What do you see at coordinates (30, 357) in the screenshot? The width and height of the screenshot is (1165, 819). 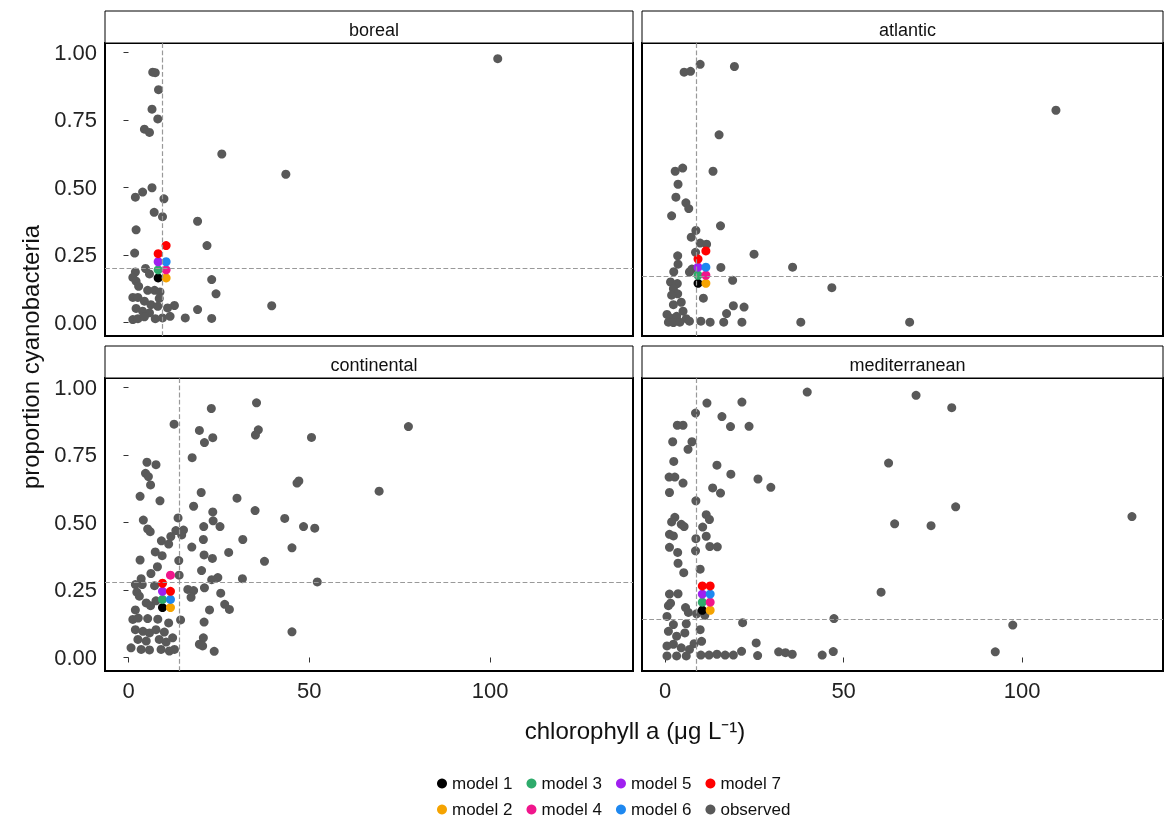 I see `y-axis-title: proportion cyanobacteria` at bounding box center [30, 357].